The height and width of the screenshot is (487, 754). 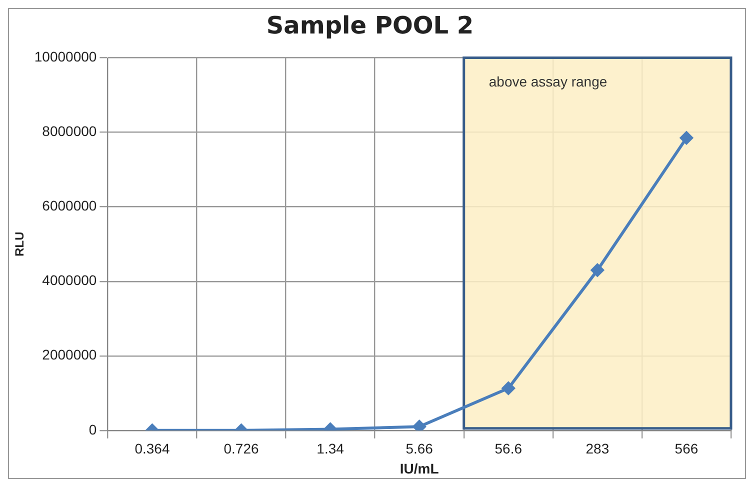 I want to click on x-tick-label: 5.66, so click(x=420, y=448).